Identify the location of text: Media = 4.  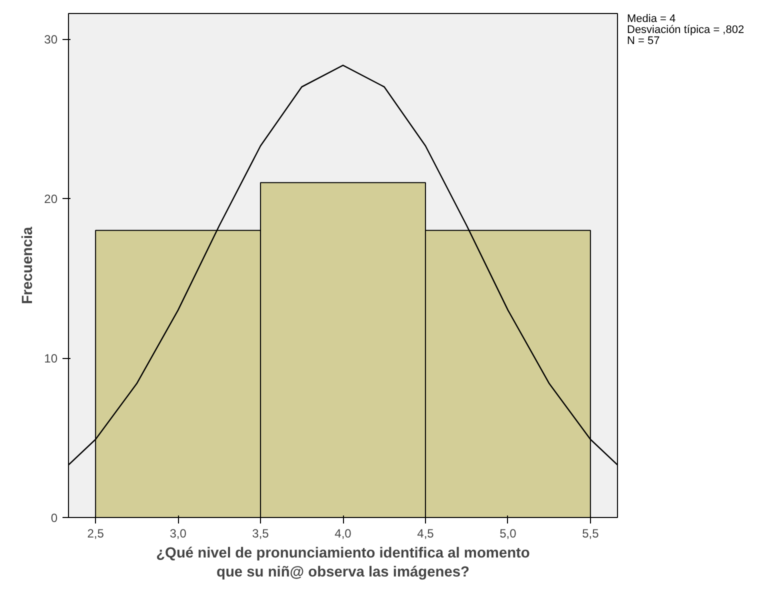
(651, 19).